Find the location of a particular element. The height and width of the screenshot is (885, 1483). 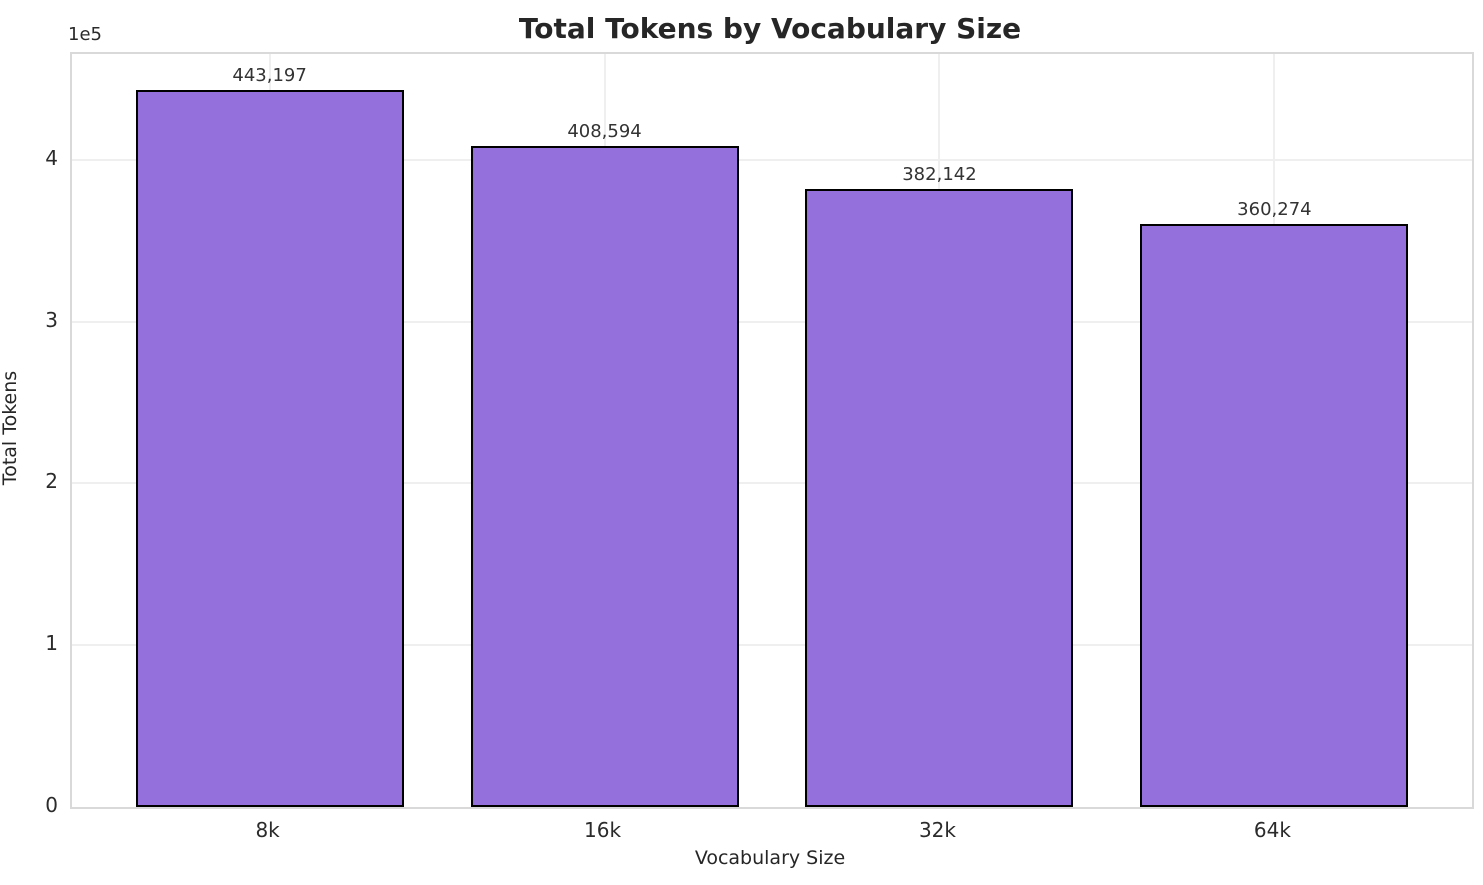

bar-value-label: 382,142 is located at coordinates (939, 174).